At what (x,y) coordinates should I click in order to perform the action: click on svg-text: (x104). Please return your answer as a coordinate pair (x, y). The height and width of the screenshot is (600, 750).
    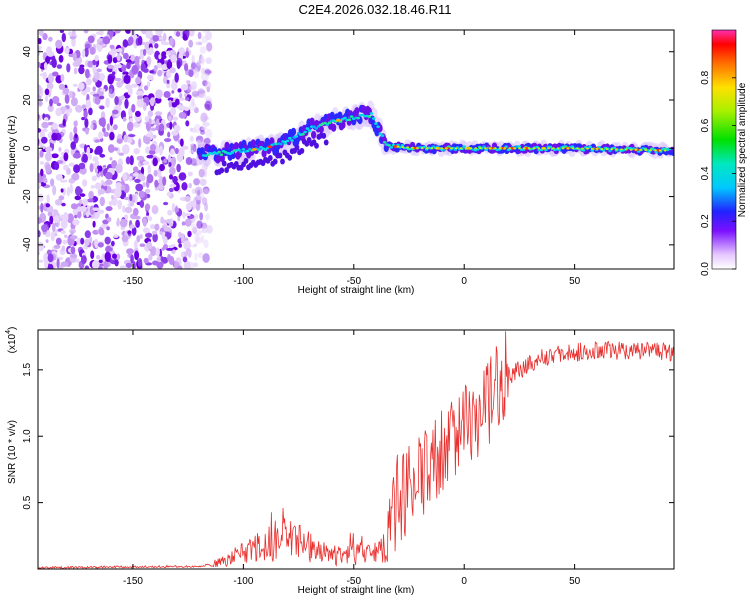
    Looking at the image, I should click on (11, 340).